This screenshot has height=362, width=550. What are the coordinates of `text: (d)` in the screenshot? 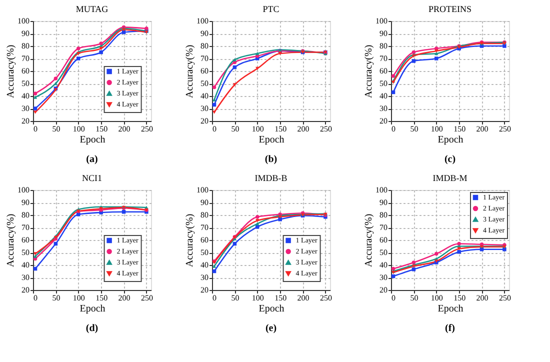 It's located at (92, 328).